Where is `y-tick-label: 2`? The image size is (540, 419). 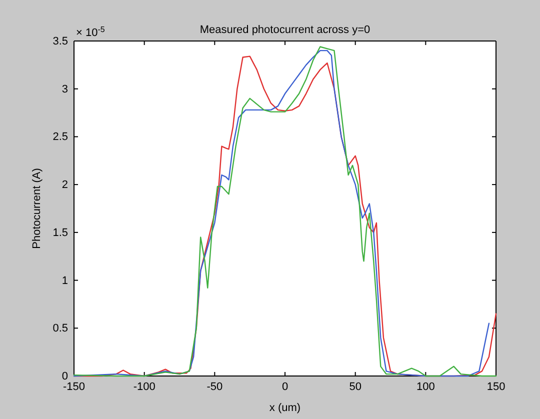 y-tick-label: 2 is located at coordinates (65, 185).